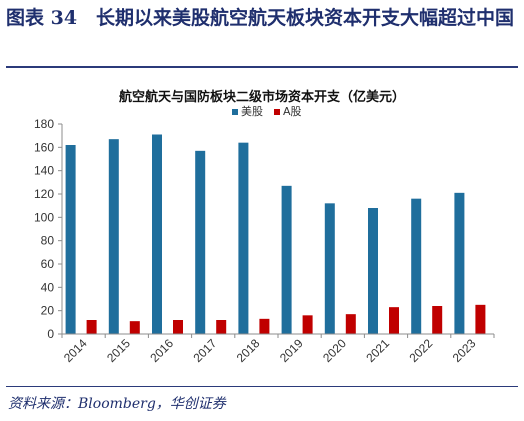 The height and width of the screenshot is (421, 524). What do you see at coordinates (286, 259) in the screenshot?
I see `bar-美股-2019` at bounding box center [286, 259].